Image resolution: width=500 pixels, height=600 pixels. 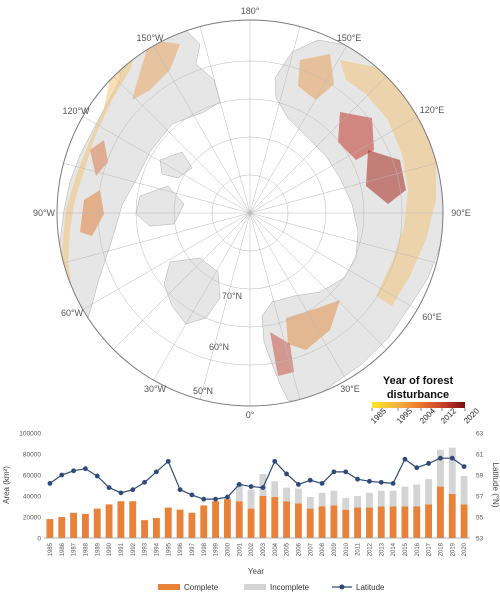 What do you see at coordinates (275, 461) in the screenshot?
I see `latitude-point-2004` at bounding box center [275, 461].